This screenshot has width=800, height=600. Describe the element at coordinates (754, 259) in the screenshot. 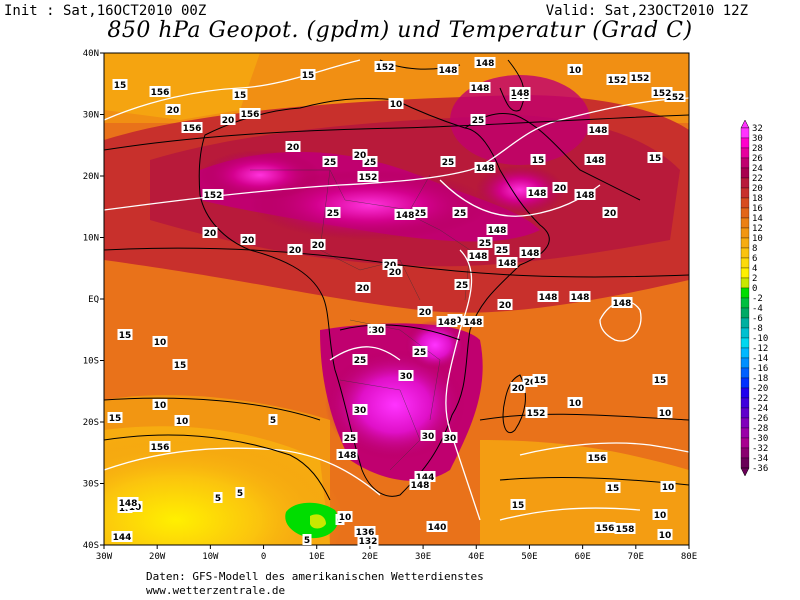

I see `colorbar-level-label: 6` at that location.